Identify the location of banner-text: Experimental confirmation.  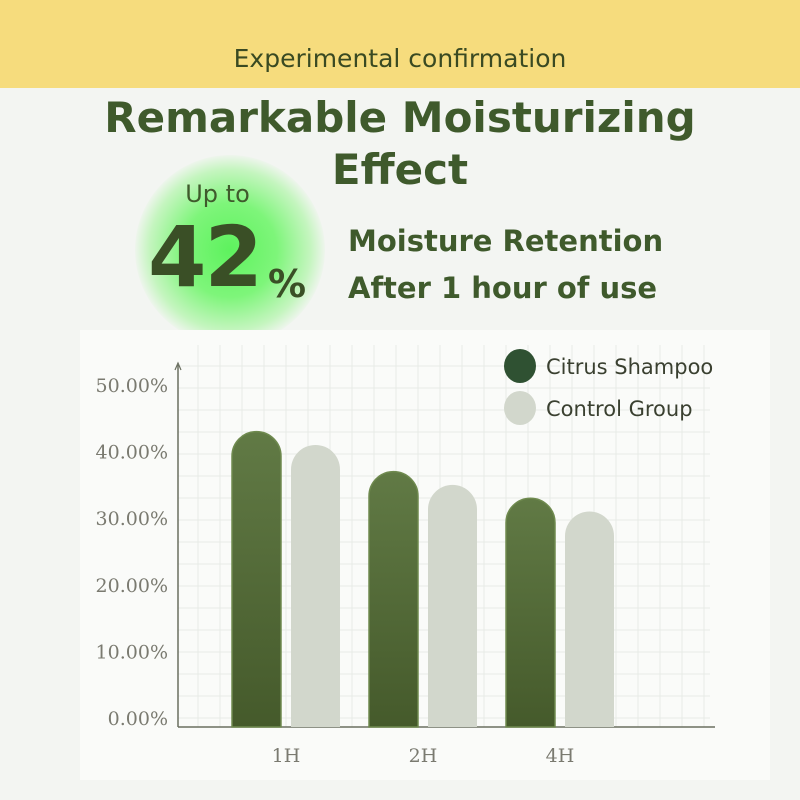
(400, 58).